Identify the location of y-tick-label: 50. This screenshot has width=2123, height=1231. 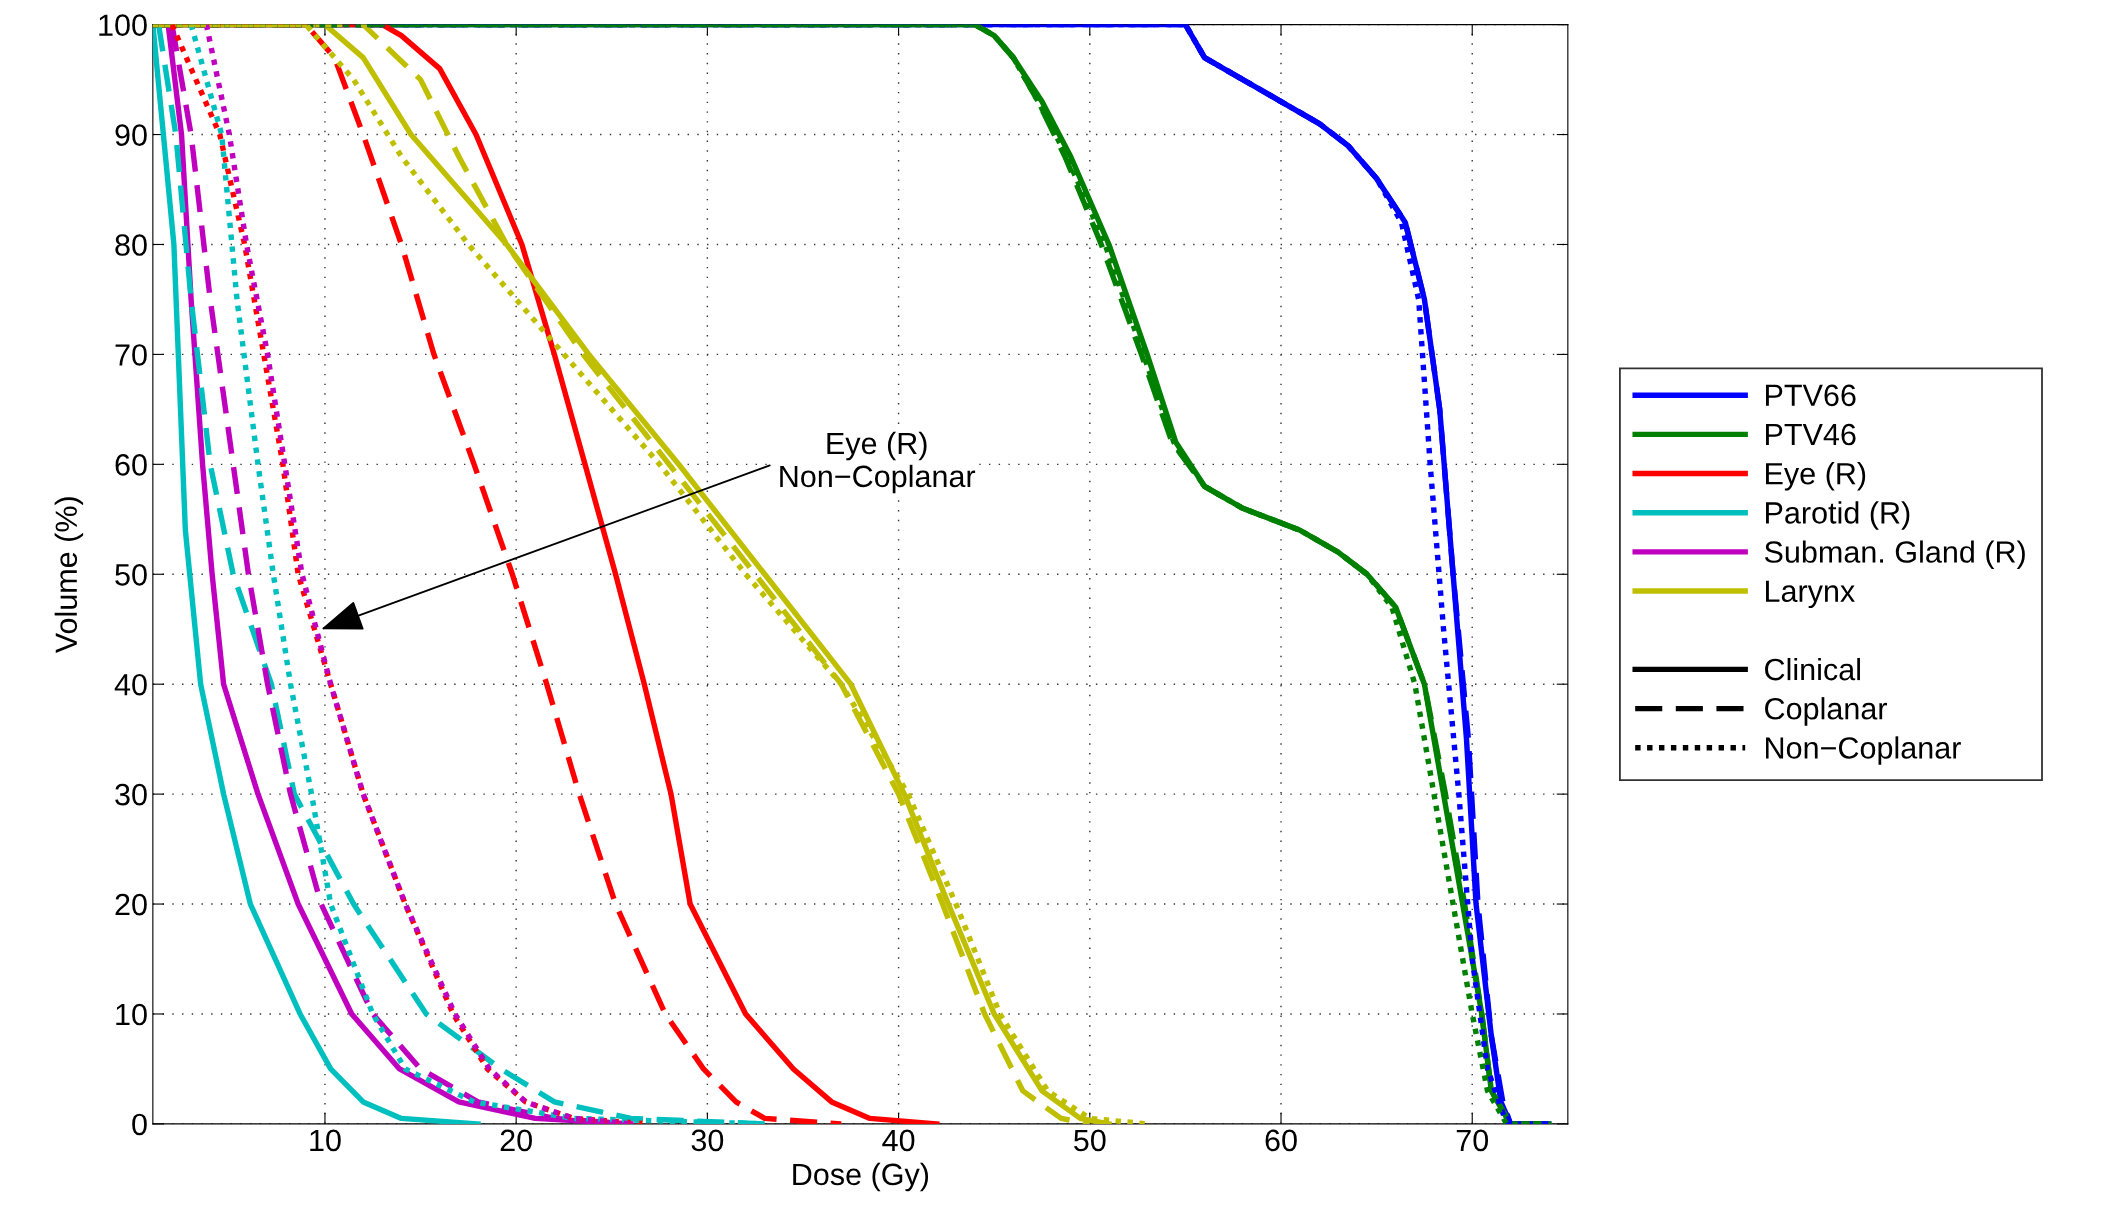
(131, 575).